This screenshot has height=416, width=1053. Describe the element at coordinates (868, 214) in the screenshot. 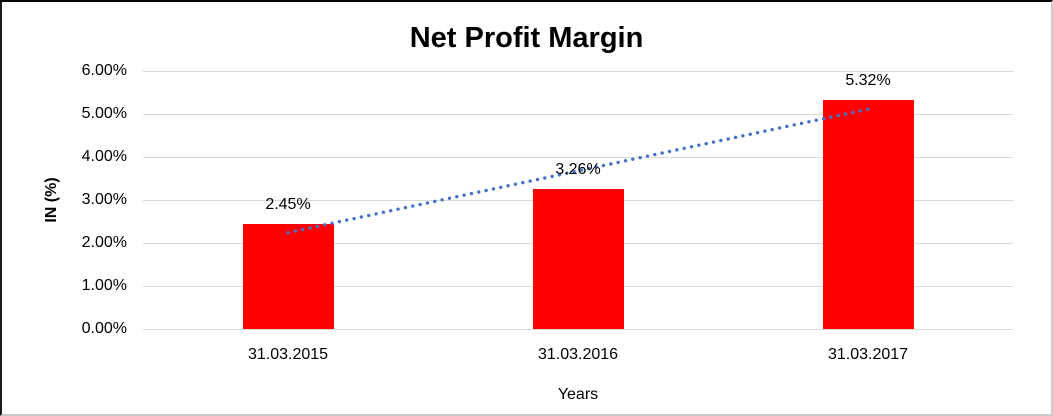

I see `bar-31.03.2017` at that location.